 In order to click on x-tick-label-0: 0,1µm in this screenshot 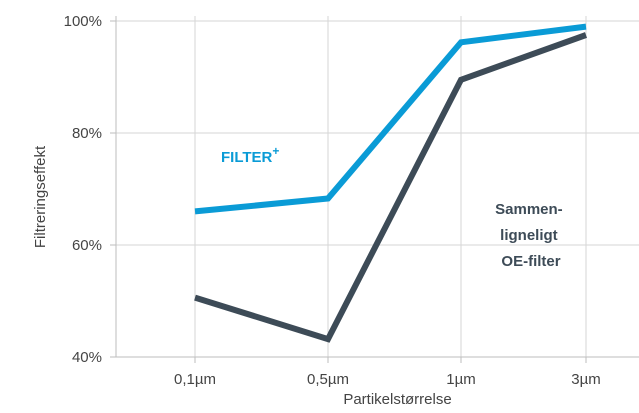, I will do `click(195, 379)`.